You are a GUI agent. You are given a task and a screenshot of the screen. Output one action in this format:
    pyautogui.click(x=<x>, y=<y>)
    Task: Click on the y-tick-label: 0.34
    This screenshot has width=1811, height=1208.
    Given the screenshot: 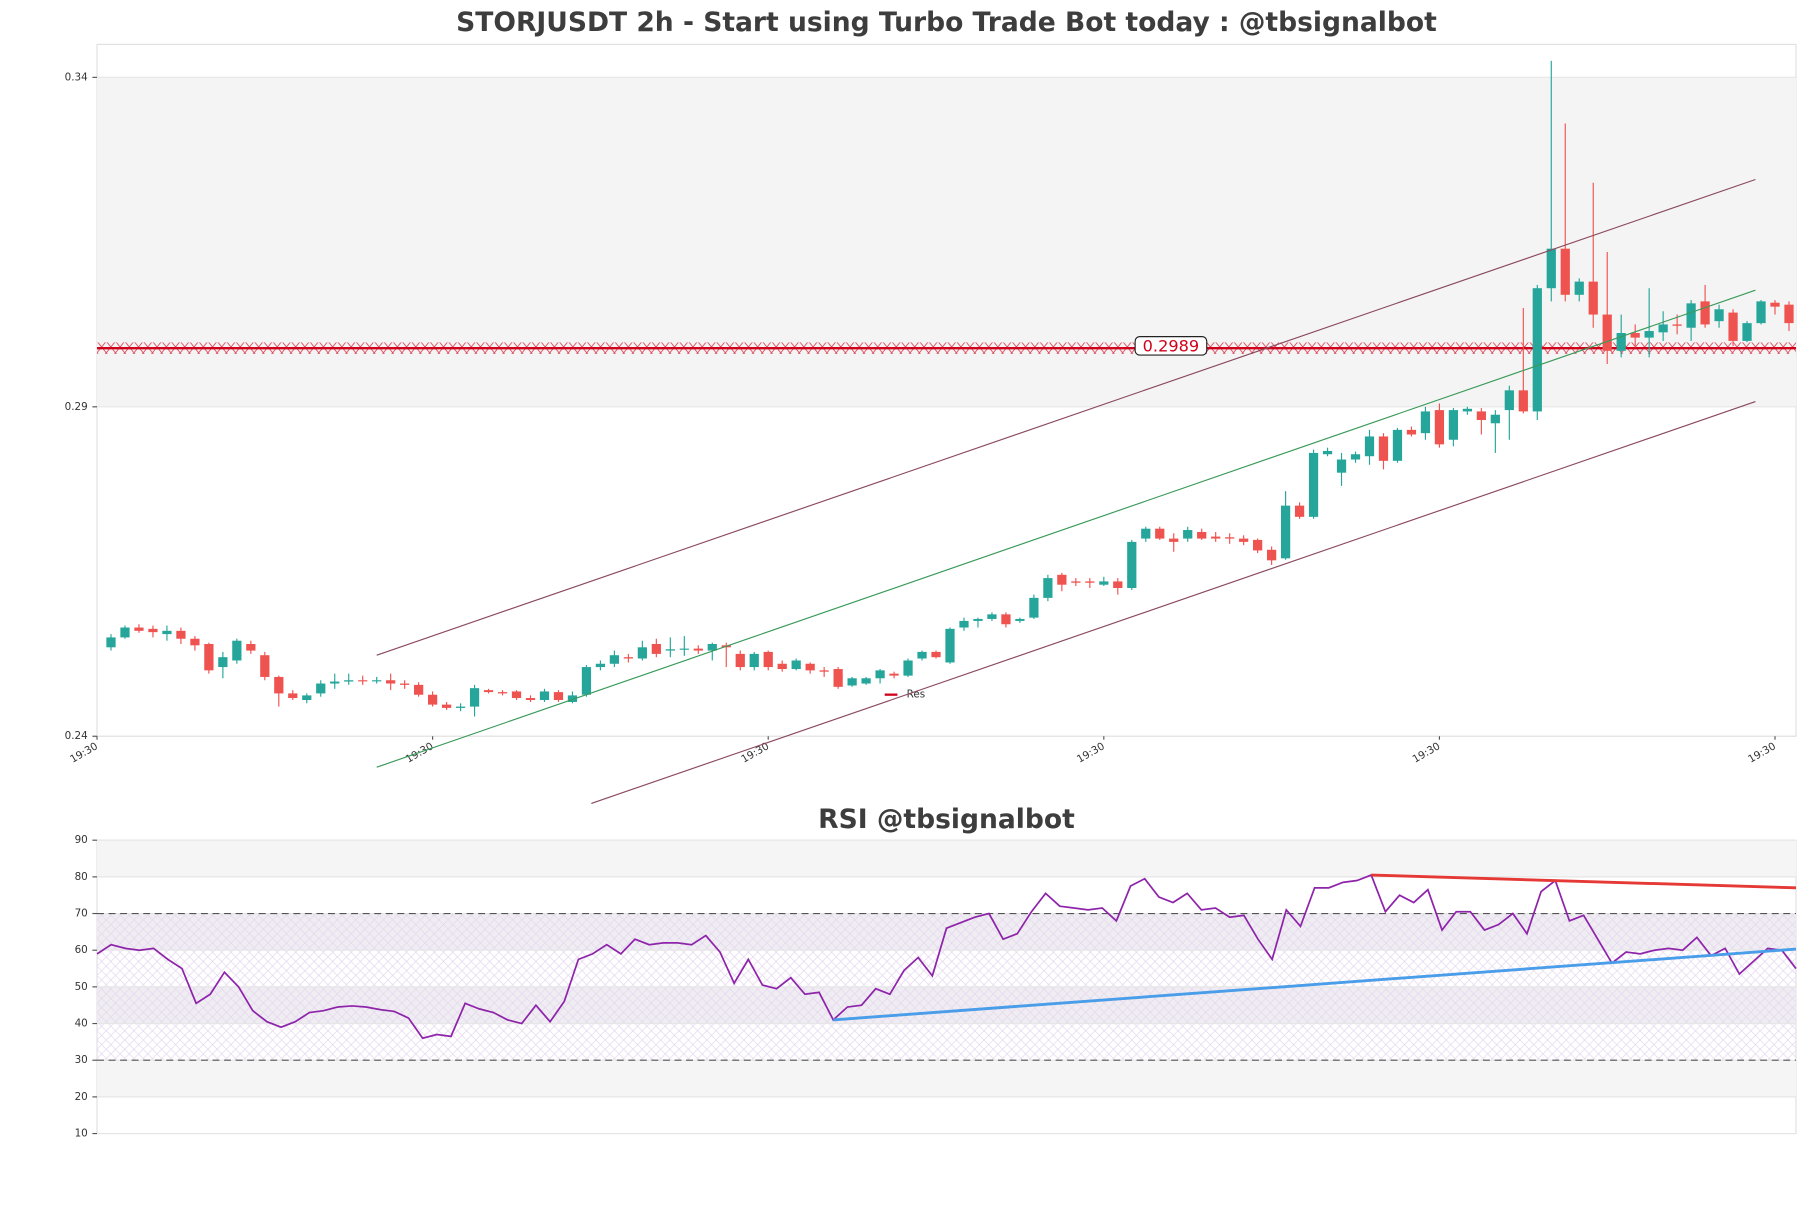 What is the action you would take?
    pyautogui.click(x=76, y=77)
    